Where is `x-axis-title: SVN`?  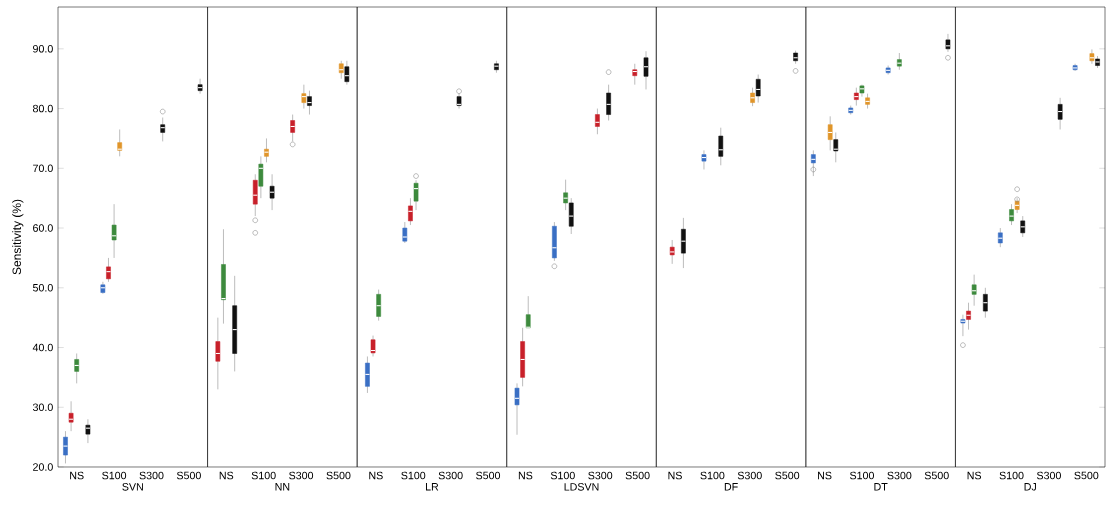
x-axis-title: SVN is located at coordinates (132, 487).